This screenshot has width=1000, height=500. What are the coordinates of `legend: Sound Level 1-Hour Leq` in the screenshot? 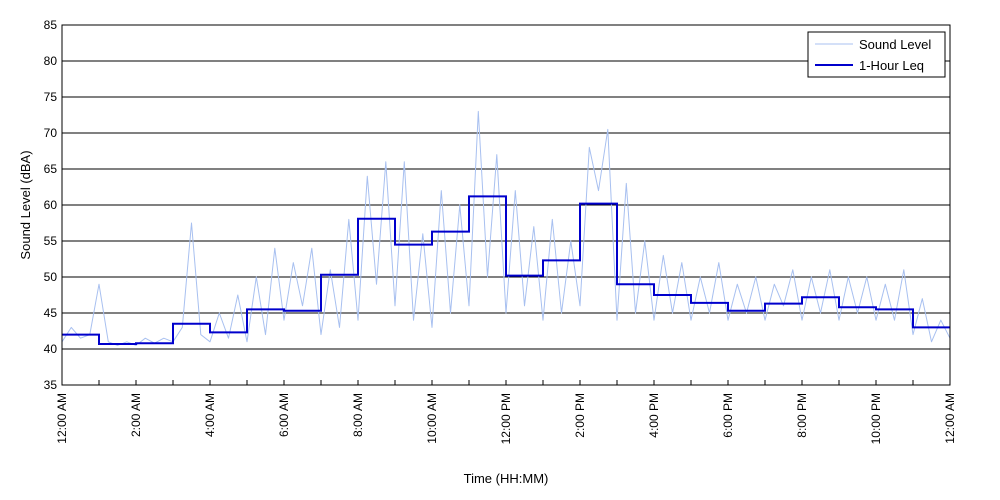 It's located at (876, 54).